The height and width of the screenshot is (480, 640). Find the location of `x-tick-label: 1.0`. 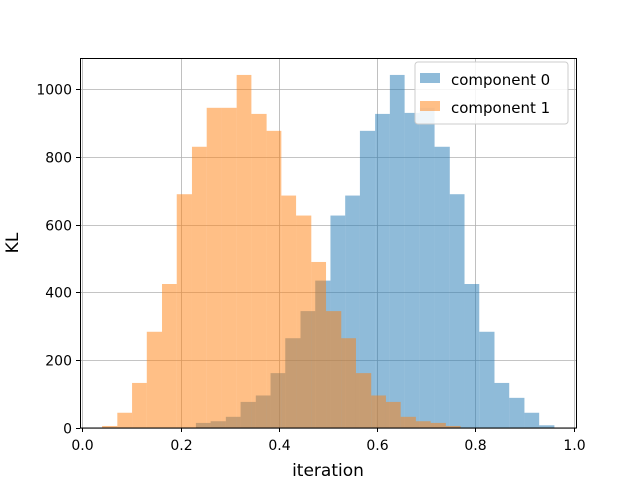

x-tick-label: 1.0 is located at coordinates (574, 446).